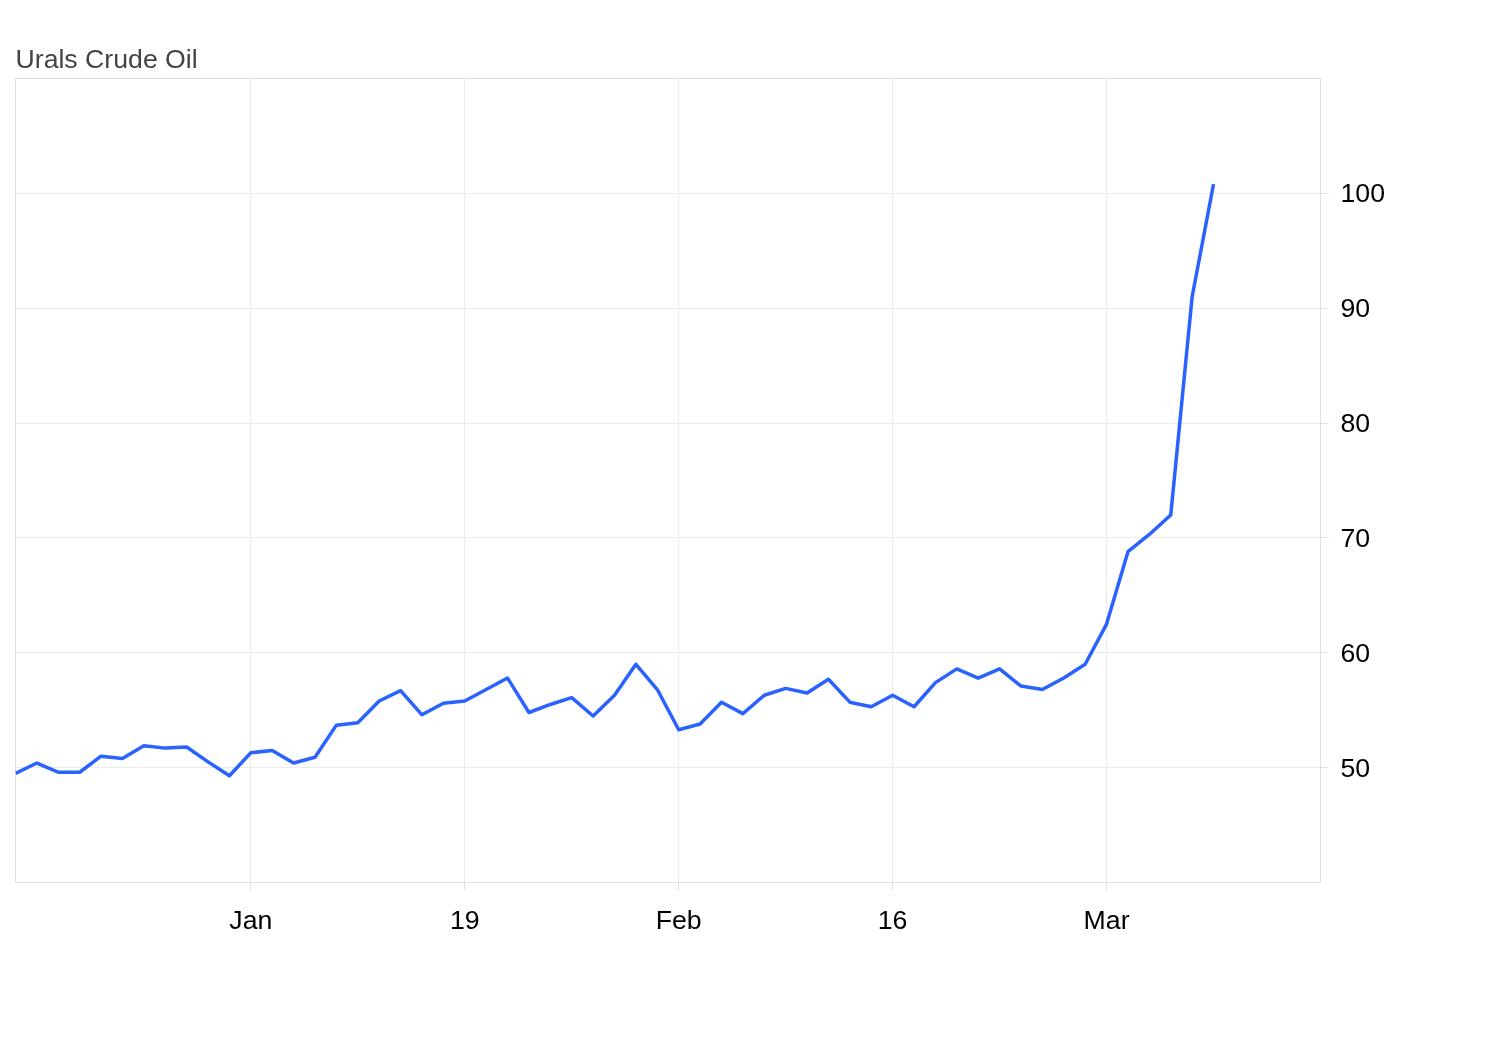  Describe the element at coordinates (892, 919) in the screenshot. I see `x-tick-label: 16` at that location.